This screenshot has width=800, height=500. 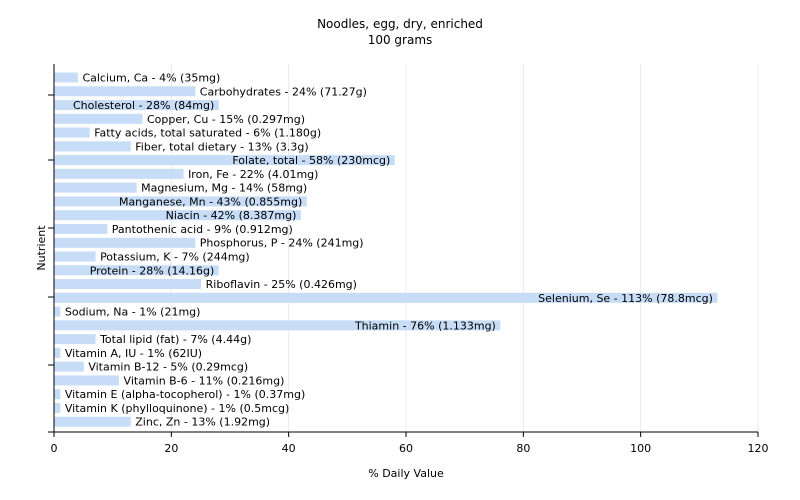 I want to click on bar-label: Pantothenic acid - 9% (0.912mg), so click(x=202, y=229).